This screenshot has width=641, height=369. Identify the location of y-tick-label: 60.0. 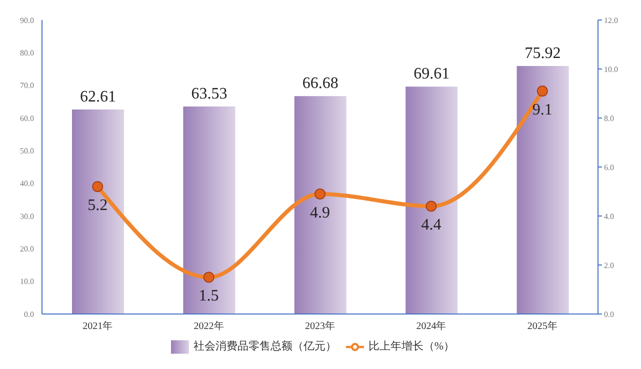
(27, 118).